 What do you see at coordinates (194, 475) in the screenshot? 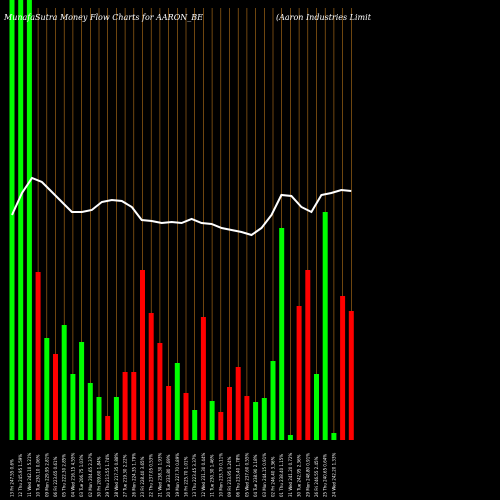
I see `x-tick-label: 13 Thu 223.45 3.37%` at bounding box center [194, 475].